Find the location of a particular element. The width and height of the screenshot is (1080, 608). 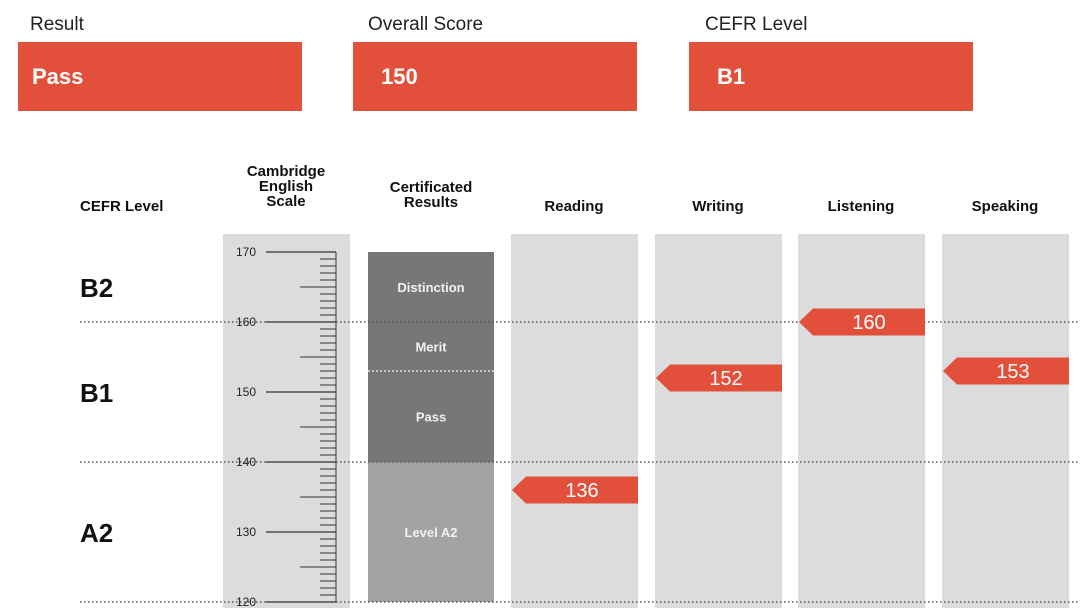

score-marker-reading is located at coordinates (575, 490).